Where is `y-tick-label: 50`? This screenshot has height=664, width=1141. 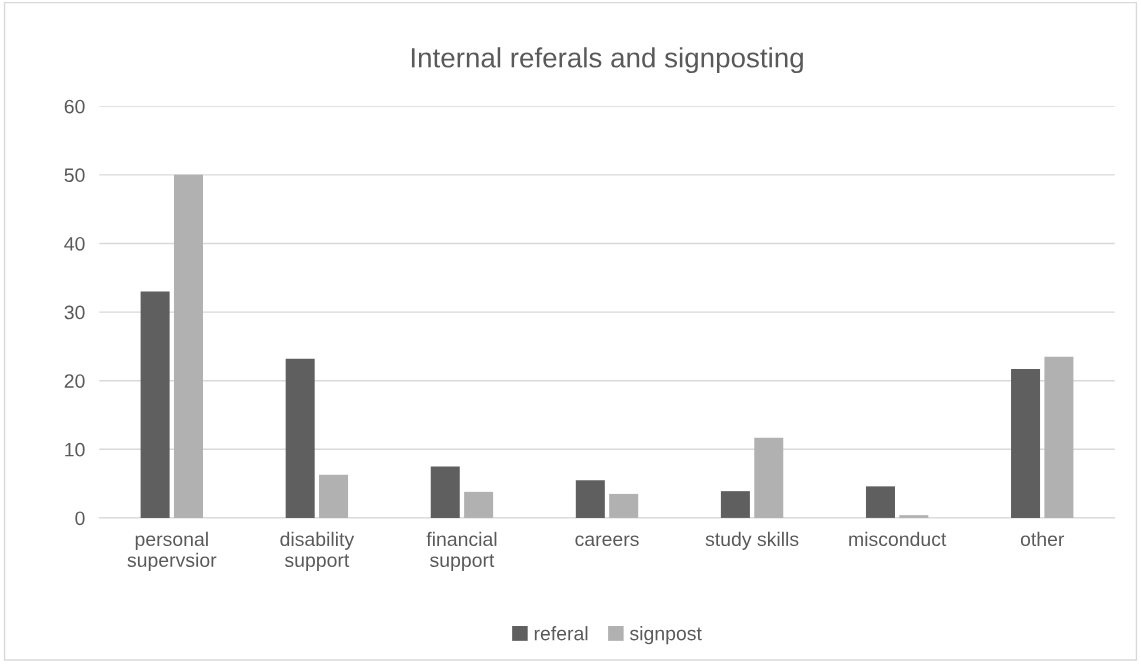
y-tick-label: 50 is located at coordinates (74, 175).